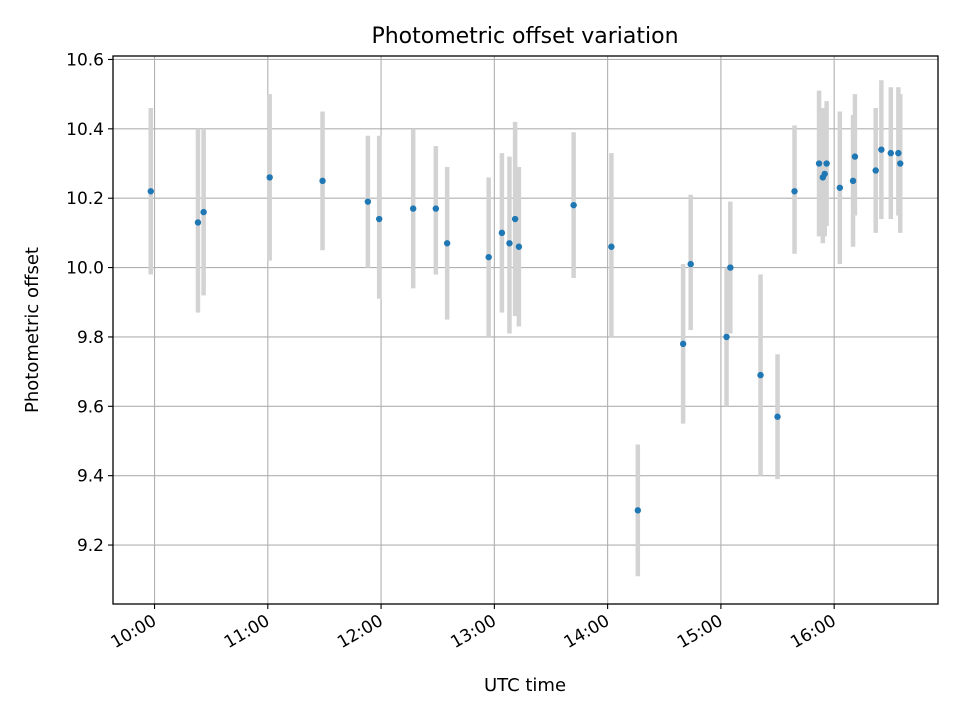 This screenshot has width=960, height=720. Describe the element at coordinates (90, 546) in the screenshot. I see `y-tick-label: 9.2` at that location.